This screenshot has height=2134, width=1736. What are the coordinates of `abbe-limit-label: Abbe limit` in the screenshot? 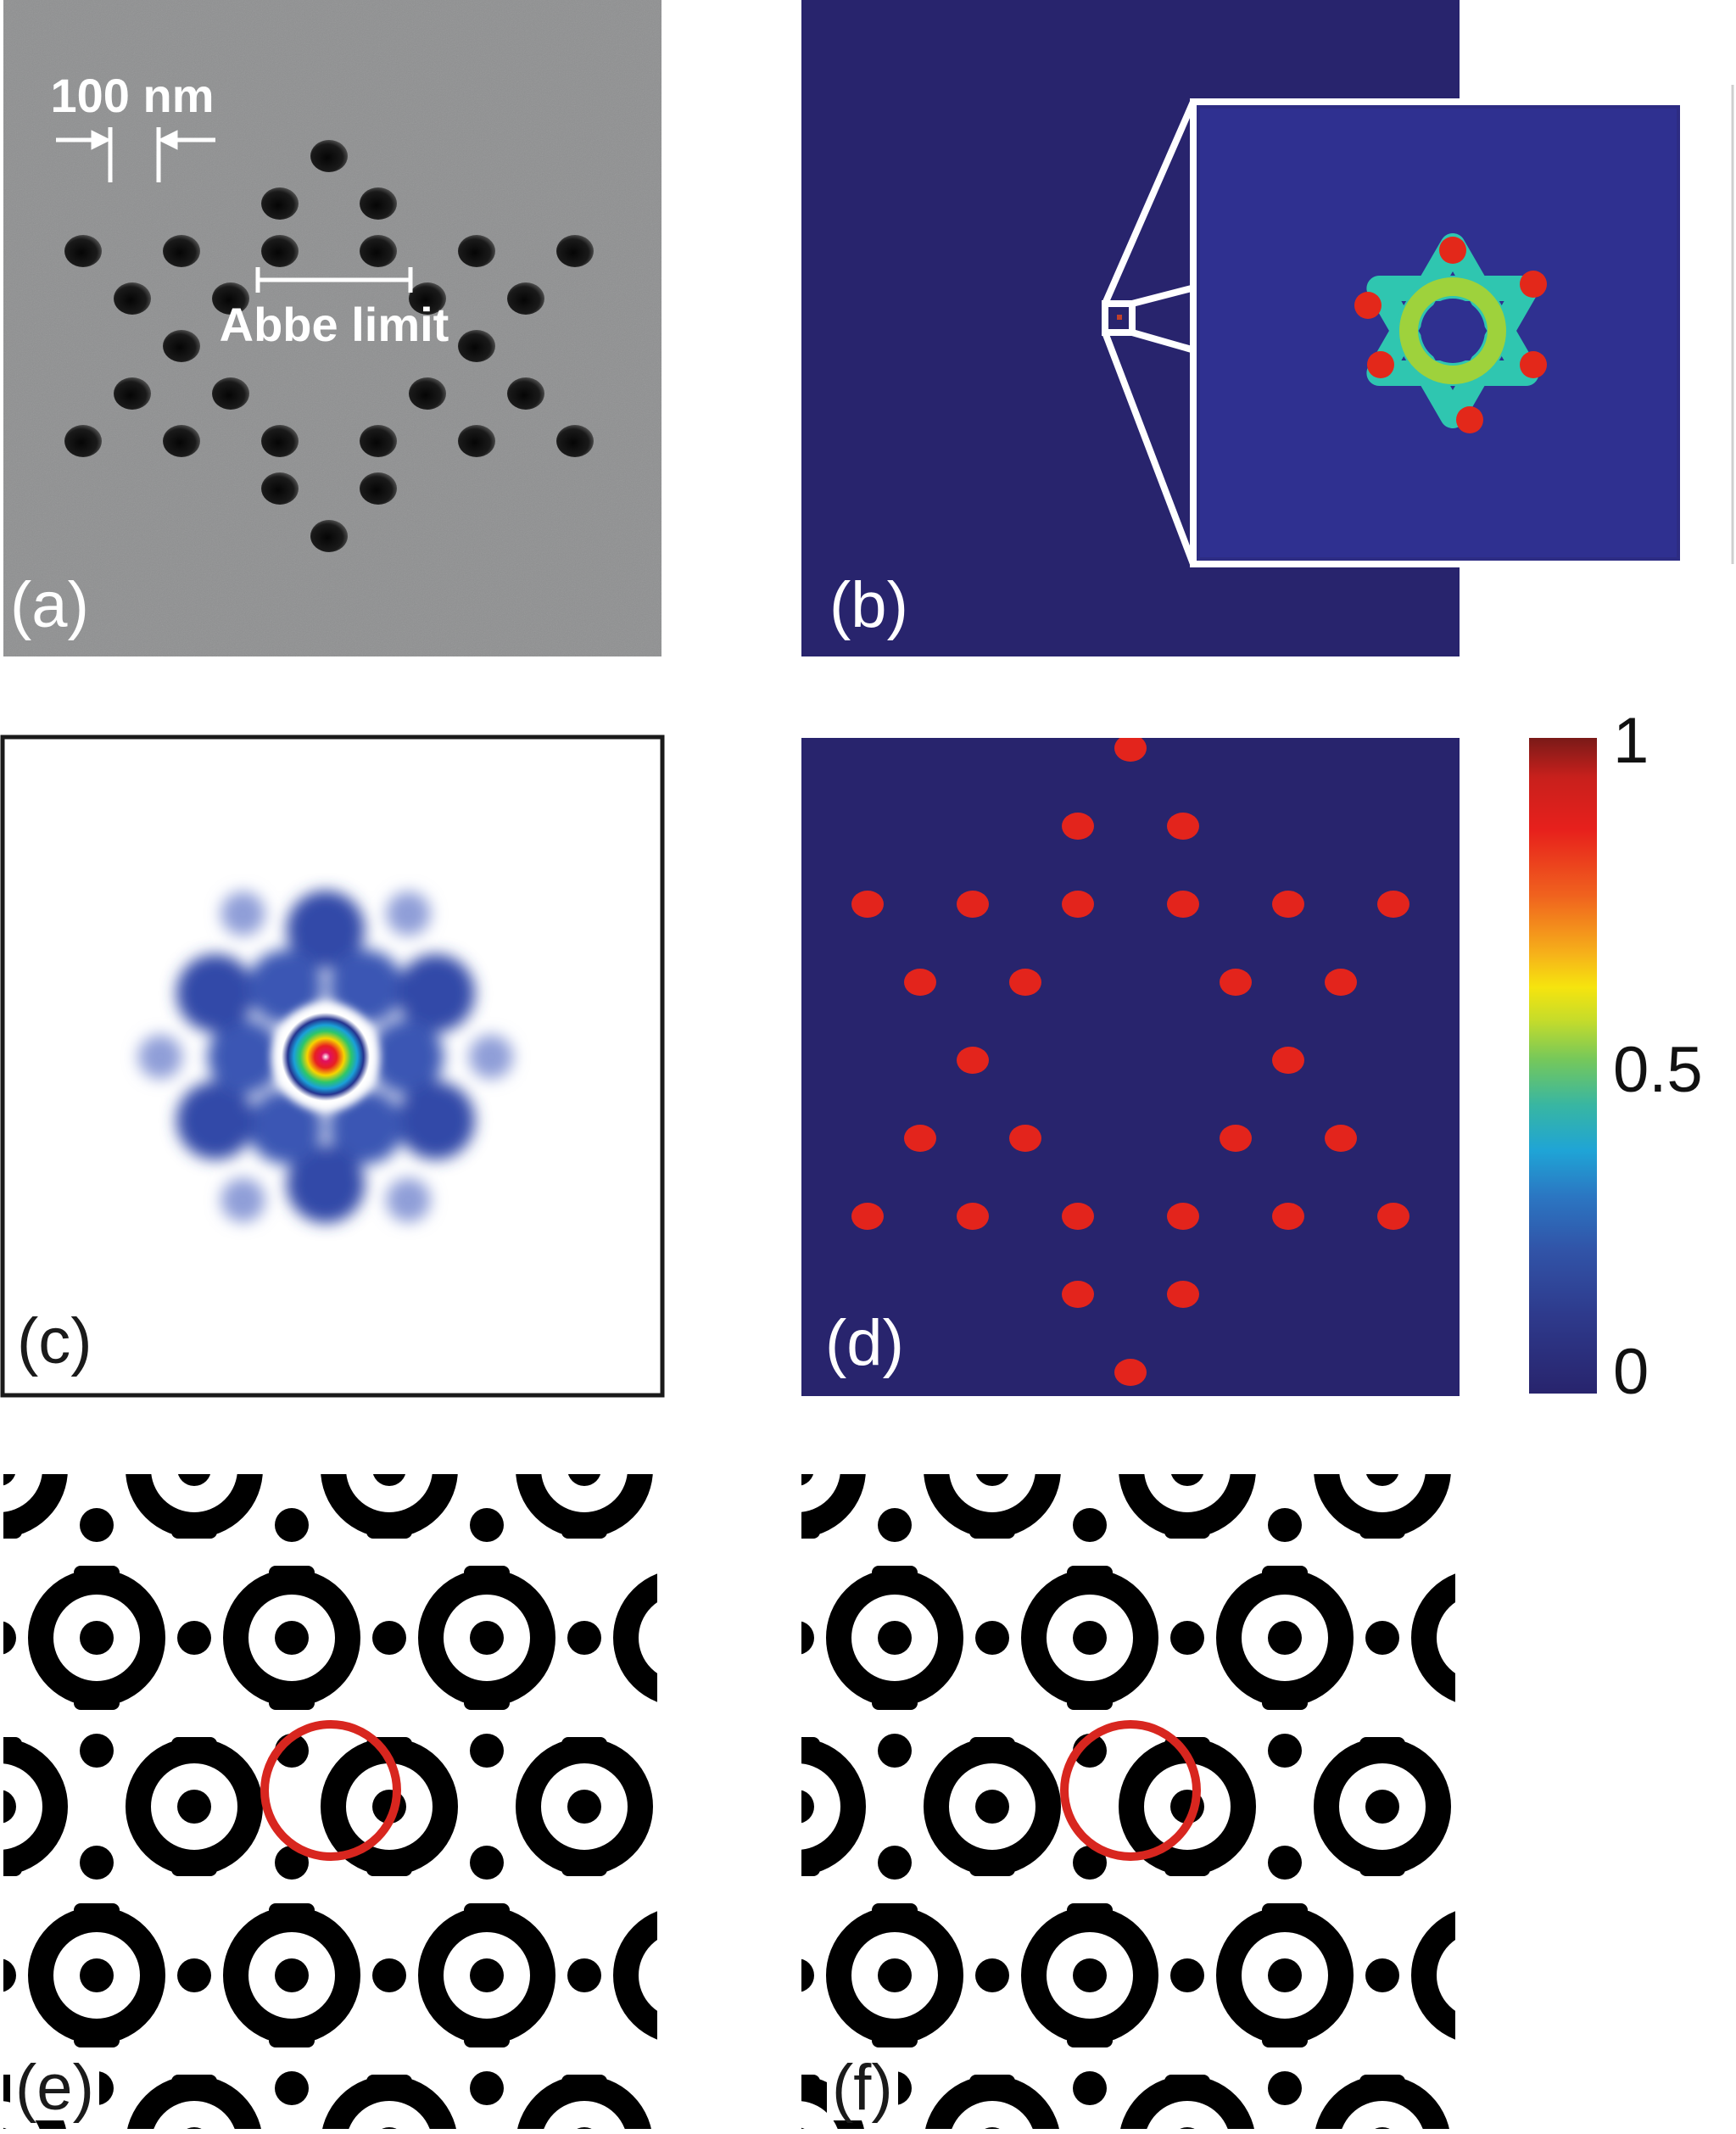 It's located at (334, 324).